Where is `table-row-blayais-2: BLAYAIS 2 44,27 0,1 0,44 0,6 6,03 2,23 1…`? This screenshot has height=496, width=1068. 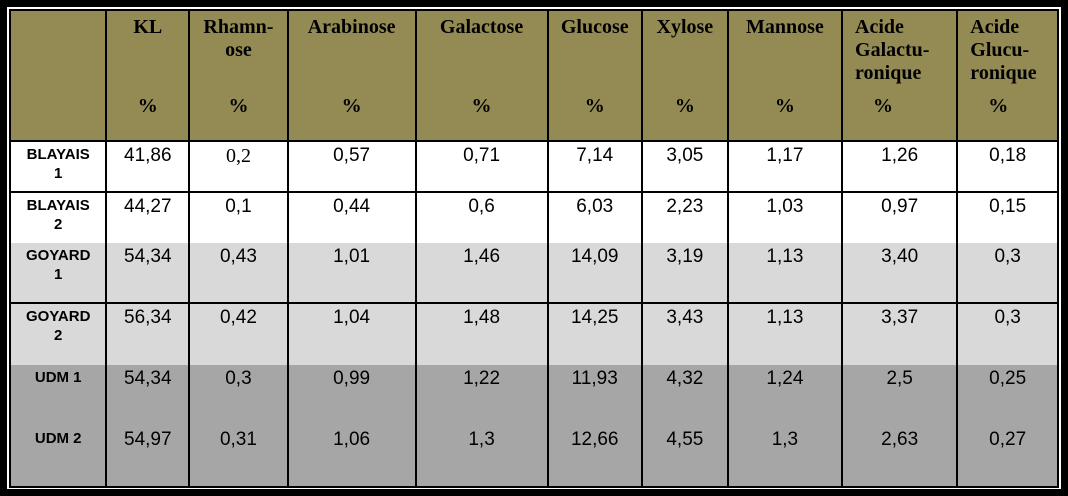
table-row-blayais-2: BLAYAIS 2 44,27 0,1 0,44 0,6 6,03 2,23 1… is located at coordinates (533, 217).